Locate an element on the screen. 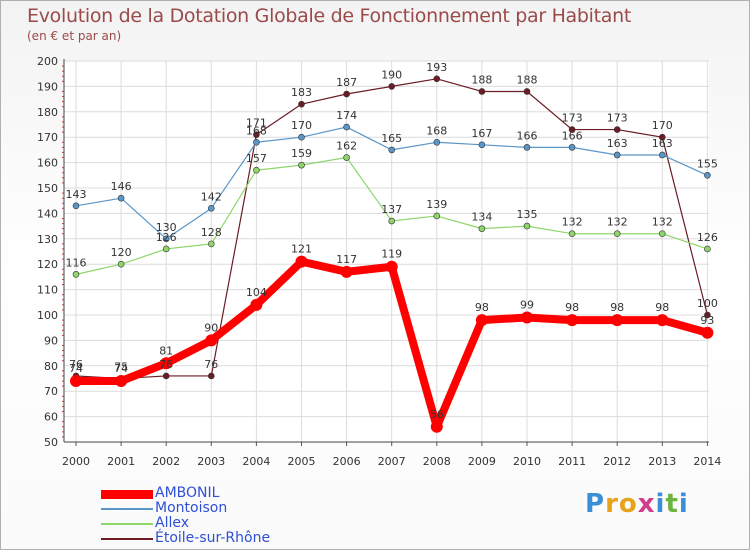  data-label-ambonil: 81 is located at coordinates (166, 350).